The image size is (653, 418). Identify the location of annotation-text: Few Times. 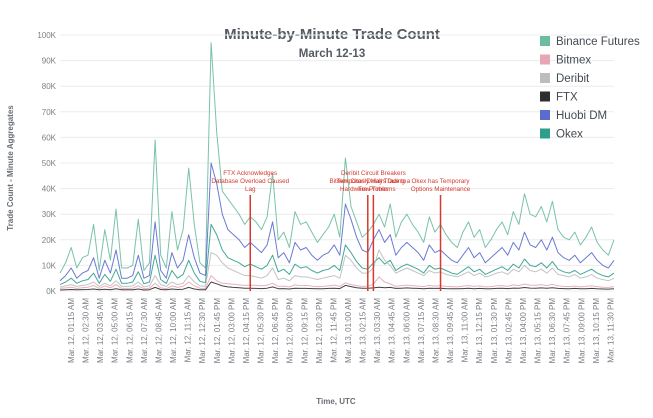
(373, 189).